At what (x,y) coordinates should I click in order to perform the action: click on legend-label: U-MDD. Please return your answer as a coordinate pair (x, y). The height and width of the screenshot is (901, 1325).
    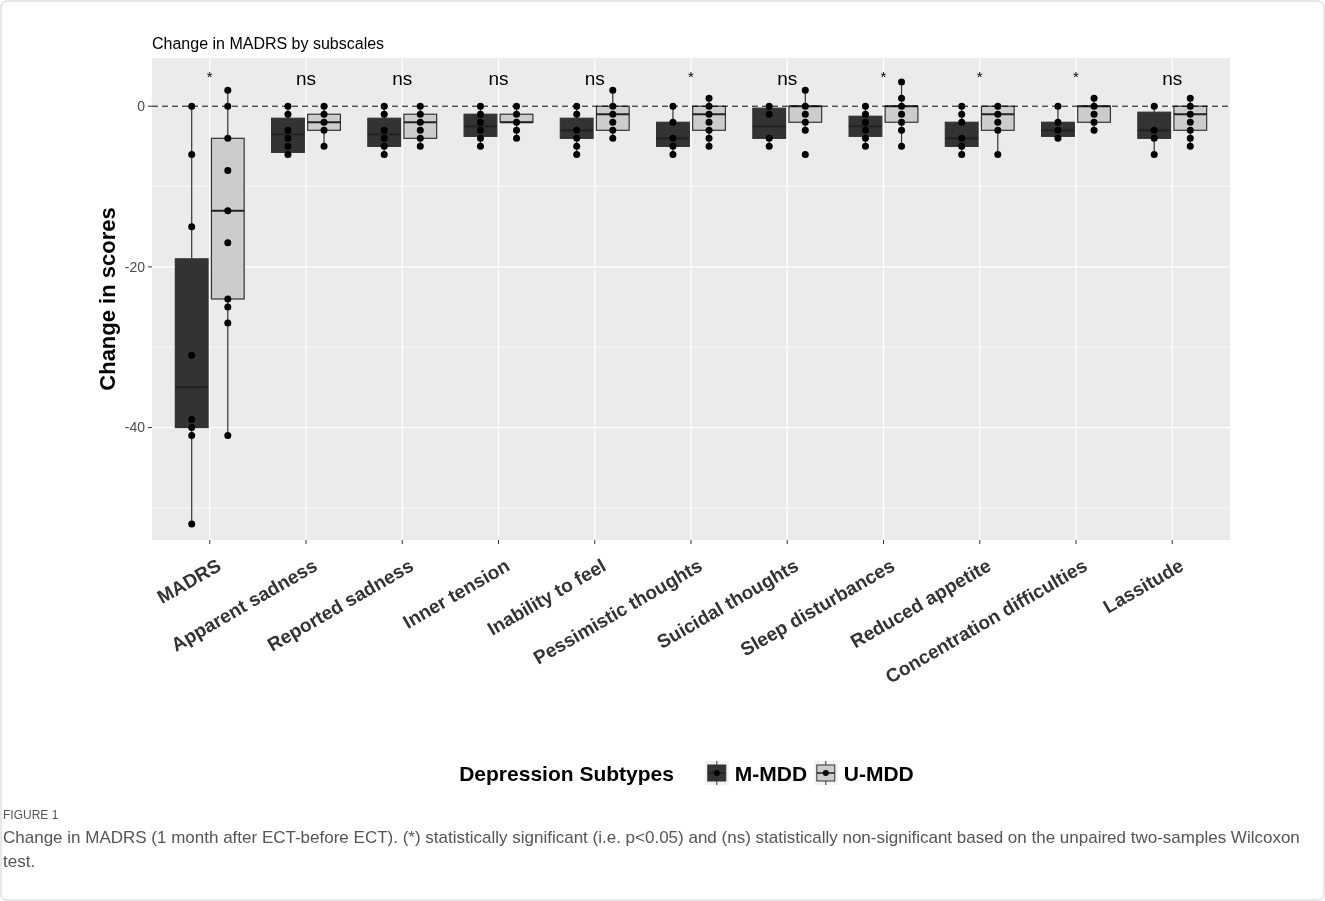
    Looking at the image, I should click on (878, 773).